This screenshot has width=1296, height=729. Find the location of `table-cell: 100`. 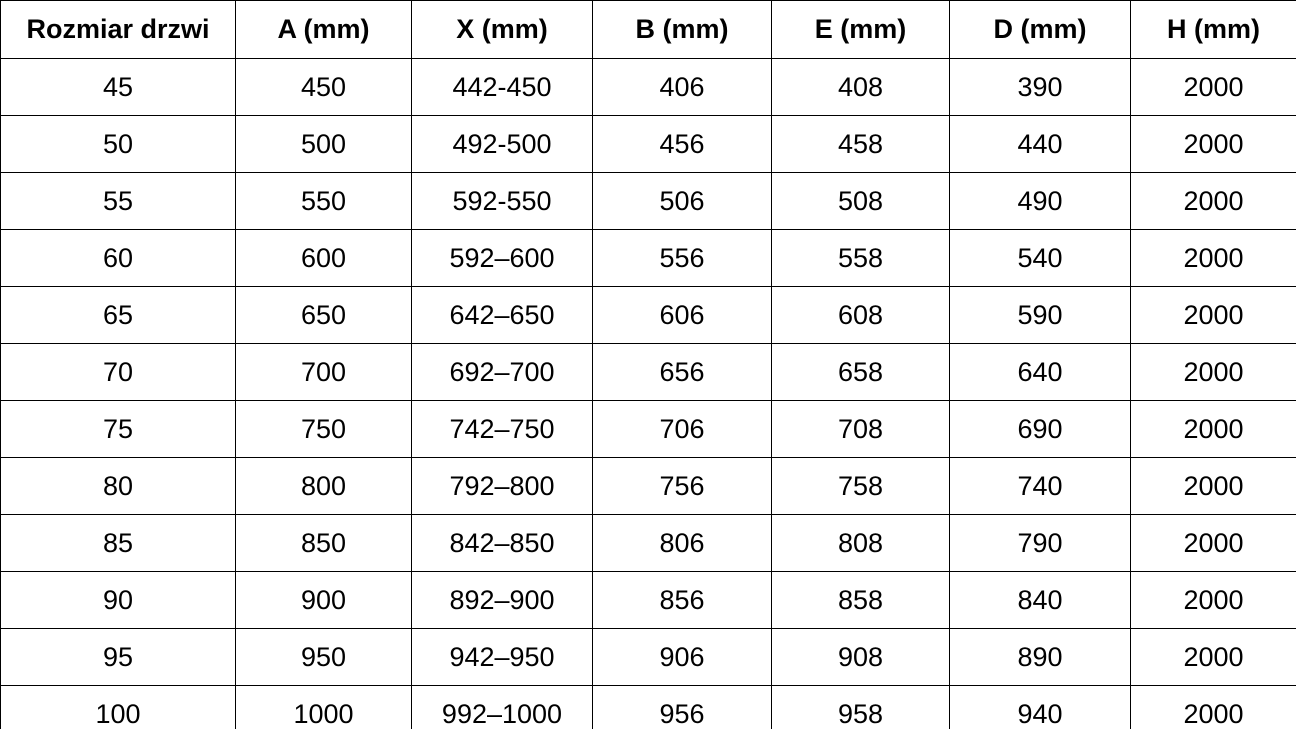

table-cell: 100 is located at coordinates (118, 707).